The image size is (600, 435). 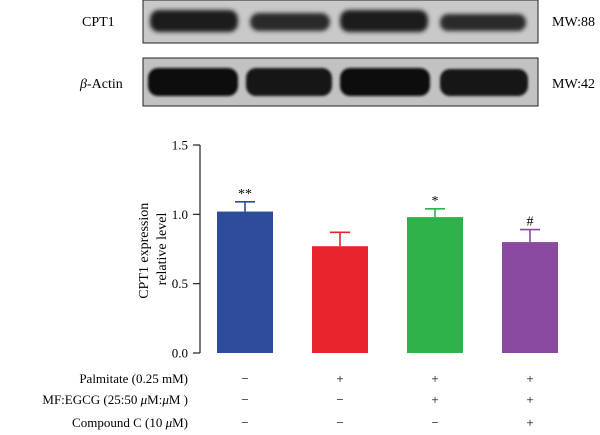 I want to click on blot-actin-mw: MW:42, so click(x=573, y=84).